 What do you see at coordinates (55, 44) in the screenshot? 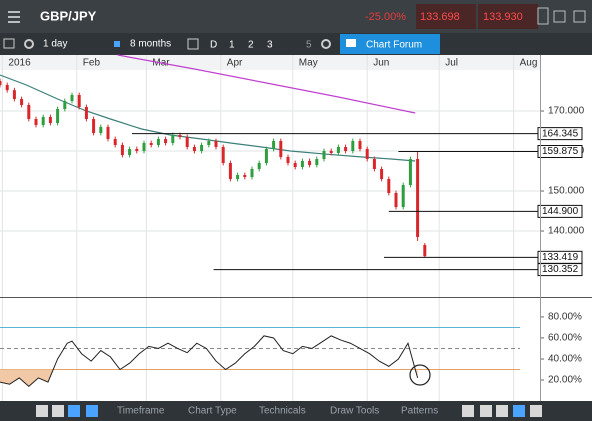
I see `interval: 1 day` at bounding box center [55, 44].